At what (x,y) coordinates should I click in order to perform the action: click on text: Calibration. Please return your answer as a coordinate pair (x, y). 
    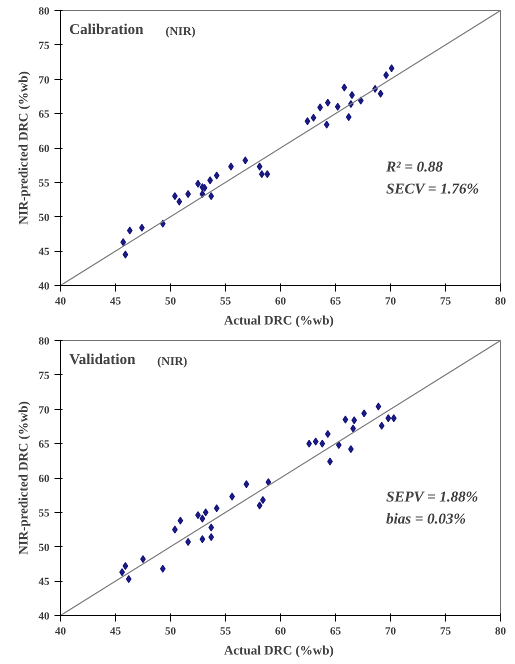
    Looking at the image, I should click on (106, 30).